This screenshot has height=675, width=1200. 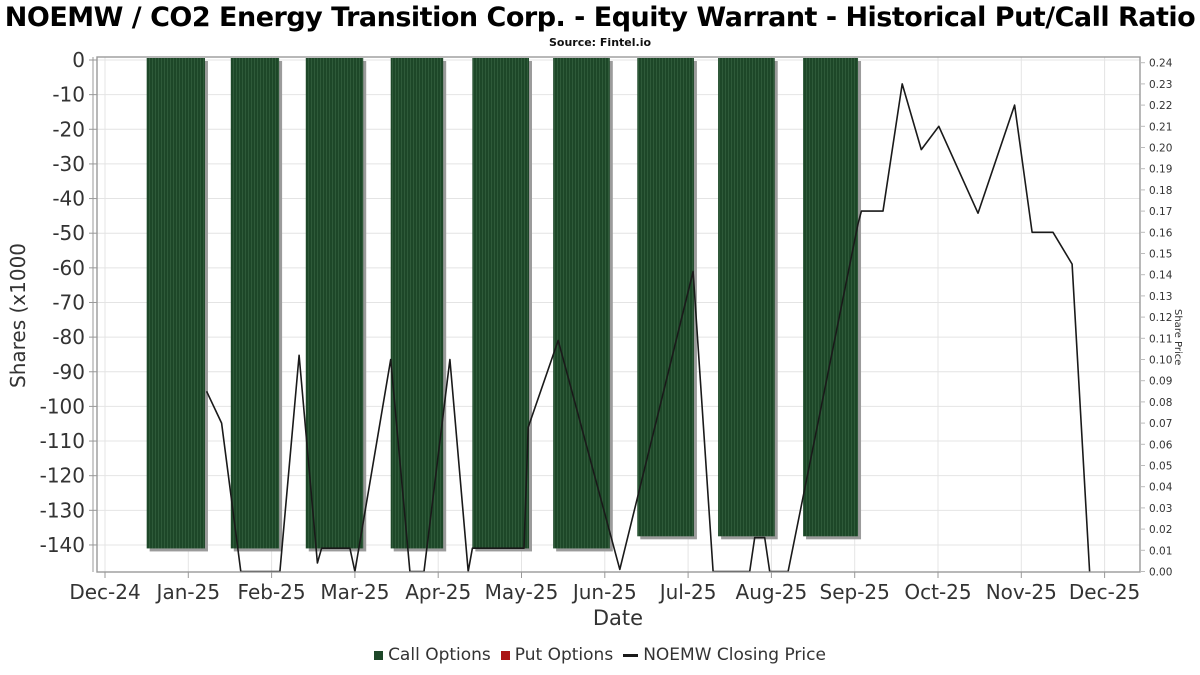 What do you see at coordinates (379, 655) in the screenshot?
I see `call-options-swatch-icon` at bounding box center [379, 655].